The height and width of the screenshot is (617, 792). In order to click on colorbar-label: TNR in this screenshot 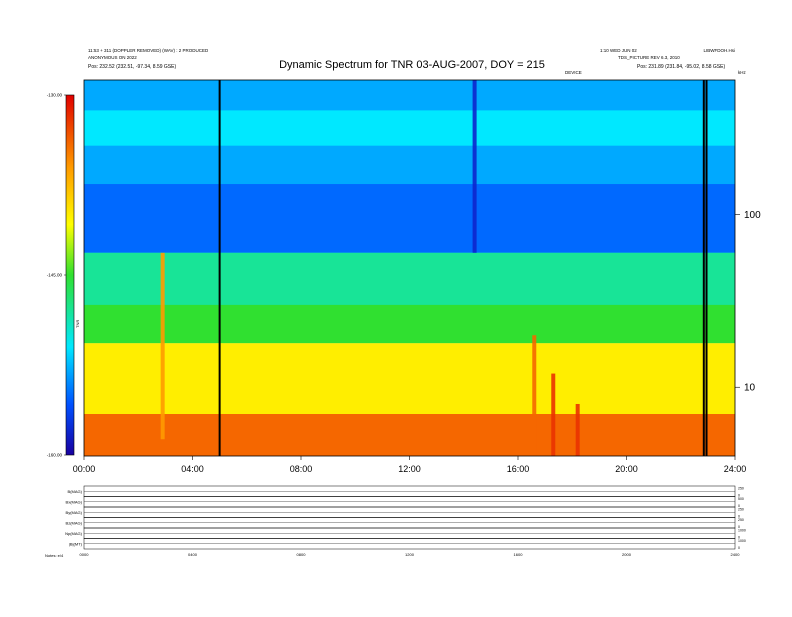, I will do `click(77, 324)`.